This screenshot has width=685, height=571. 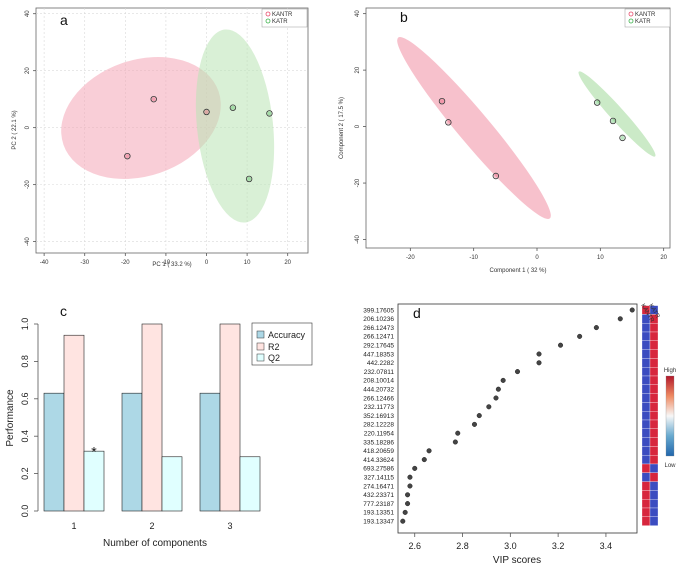 What do you see at coordinates (517, 418) in the screenshot?
I see `panel-d-frame` at bounding box center [517, 418].